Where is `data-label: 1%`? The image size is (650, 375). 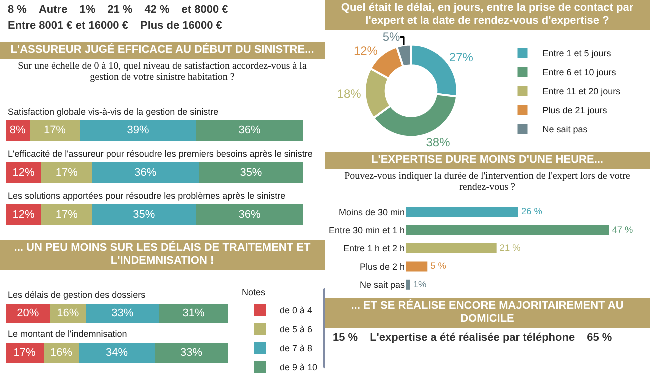 data-label: 1% is located at coordinates (420, 284).